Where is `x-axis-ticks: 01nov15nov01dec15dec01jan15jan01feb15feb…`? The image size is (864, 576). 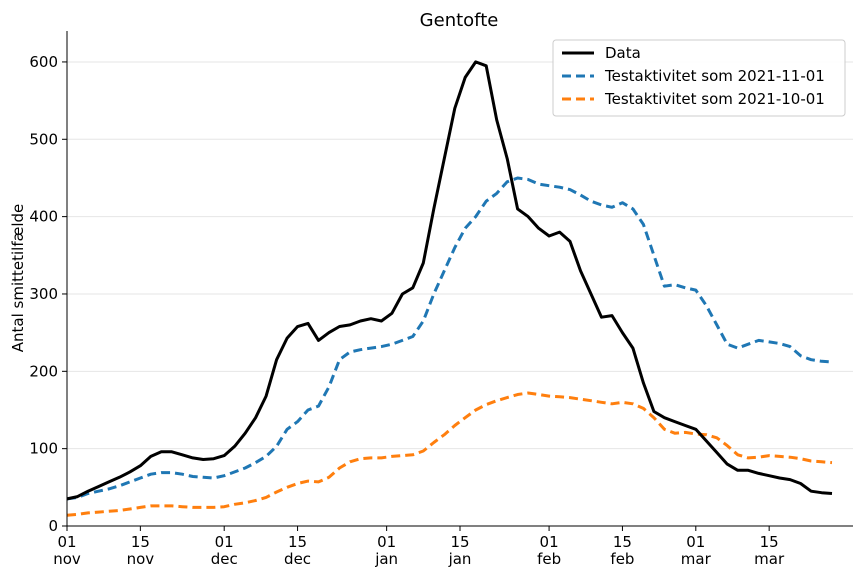 x-axis-ticks: 01nov15nov01dec15dec01jan15jan01feb15feb… is located at coordinates (419, 547).